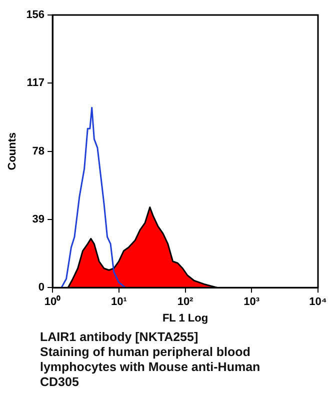 The height and width of the screenshot is (400, 330). Describe the element at coordinates (185, 318) in the screenshot. I see `x-axis-title: FL 1 Log` at that location.